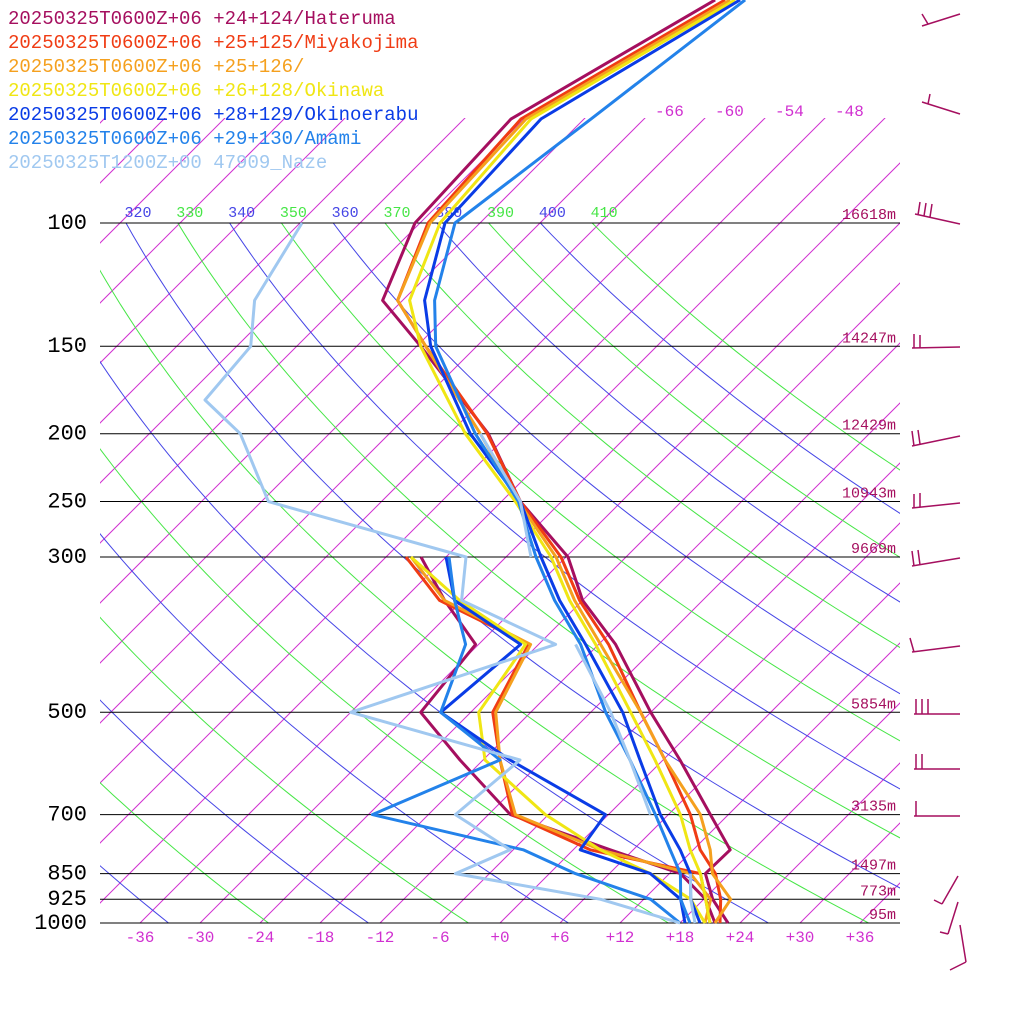 The width and height of the screenshot is (1024, 1029). What do you see at coordinates (740, 938) in the screenshot?
I see `x-tick-label: +24` at bounding box center [740, 938].